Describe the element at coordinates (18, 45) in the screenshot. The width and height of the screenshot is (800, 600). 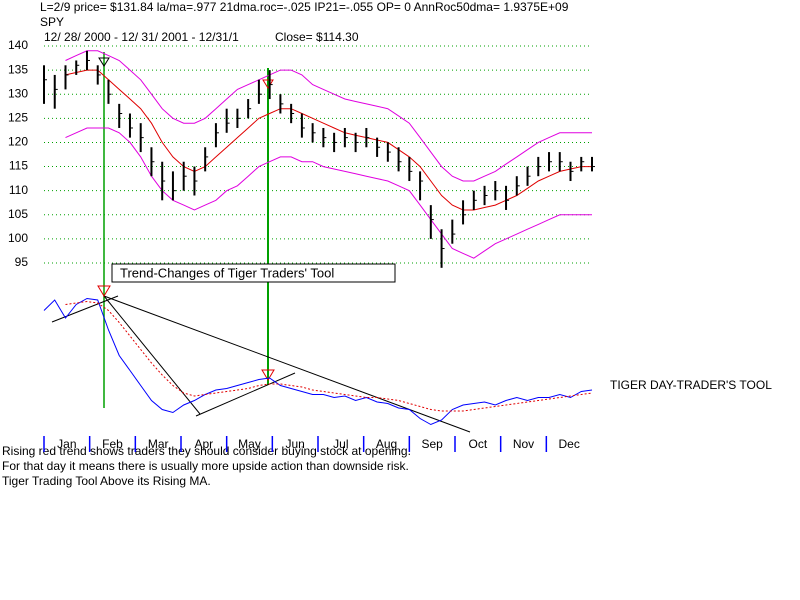
I see `y-tick-label: 140` at that location.